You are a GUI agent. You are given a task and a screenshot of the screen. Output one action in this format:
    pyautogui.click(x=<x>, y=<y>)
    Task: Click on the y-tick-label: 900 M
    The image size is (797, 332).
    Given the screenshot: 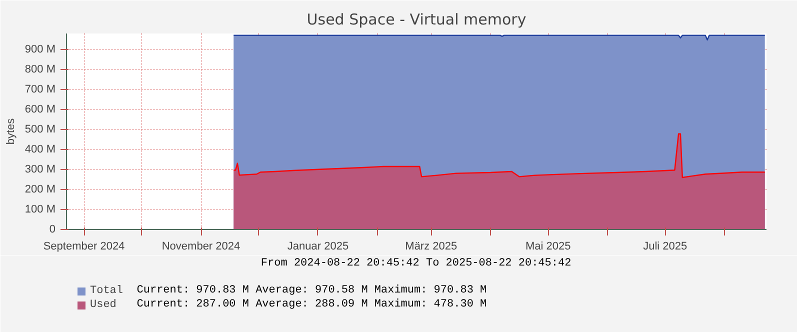 What is the action you would take?
    pyautogui.click(x=40, y=50)
    